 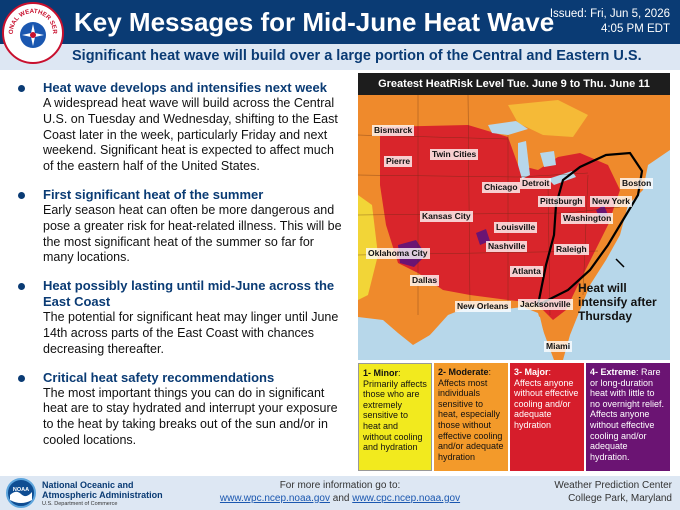 I want to click on city-label: Pierre, so click(x=398, y=161).